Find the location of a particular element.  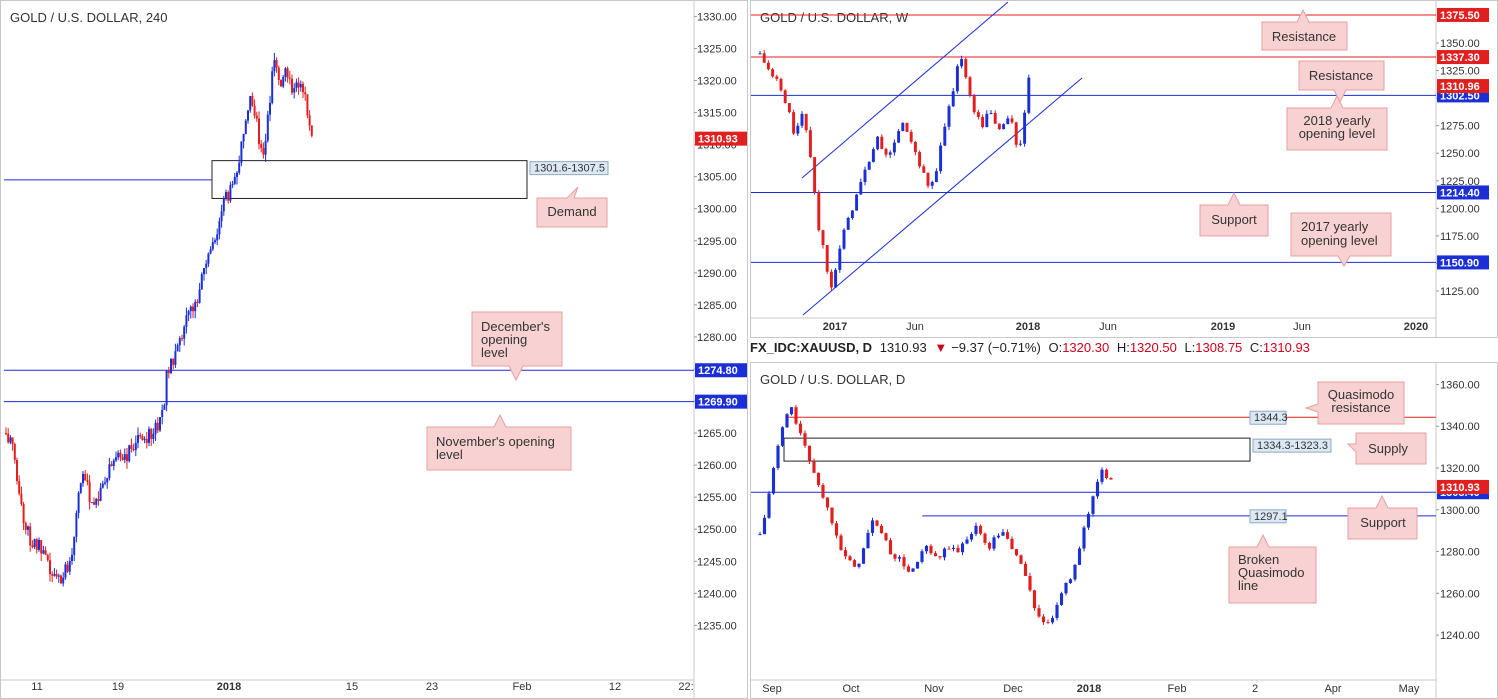

h4-x-ticks: 11 19 2018 15 23 Feb 12 22: is located at coordinates (362, 687).